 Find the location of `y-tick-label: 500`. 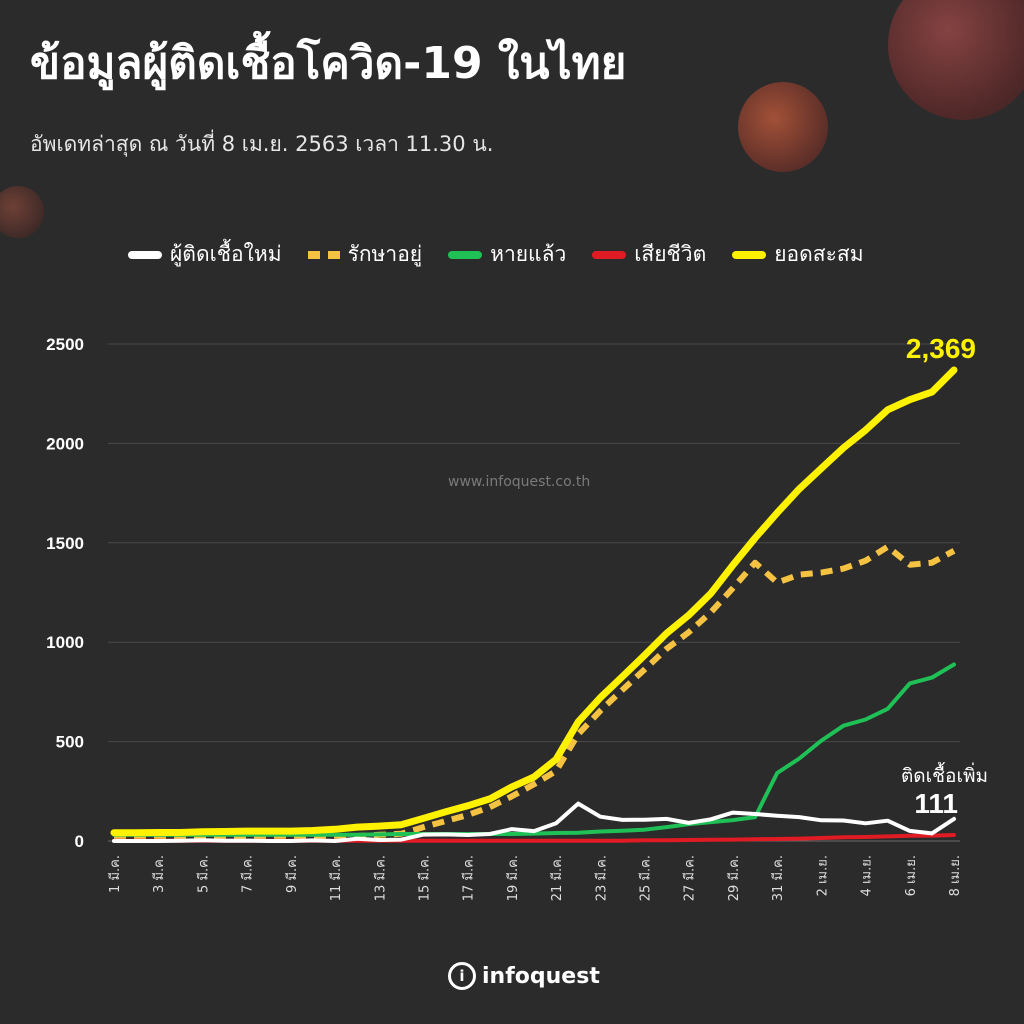

y-tick-label: 500 is located at coordinates (70, 742).